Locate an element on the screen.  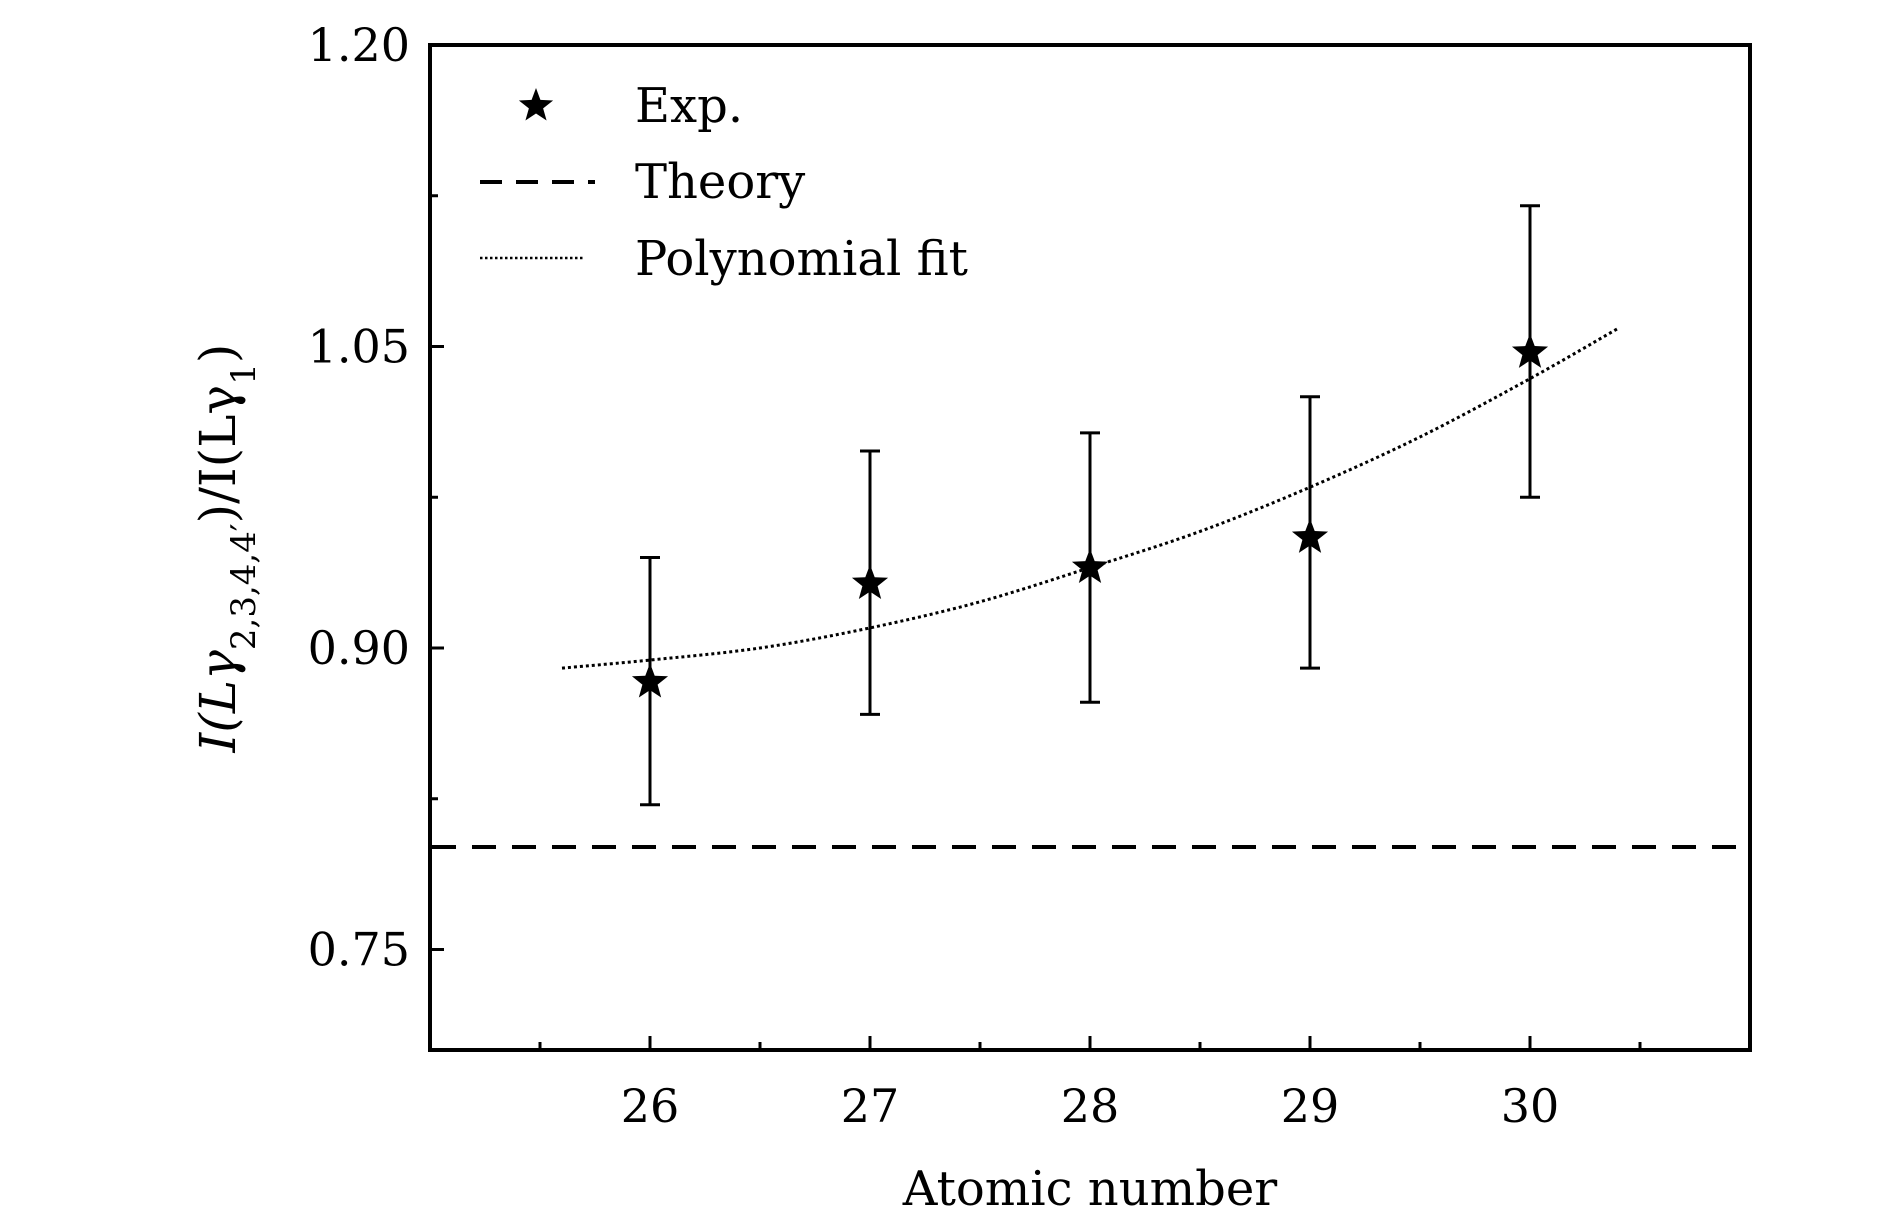
legend-star-icon is located at coordinates (536, 104).